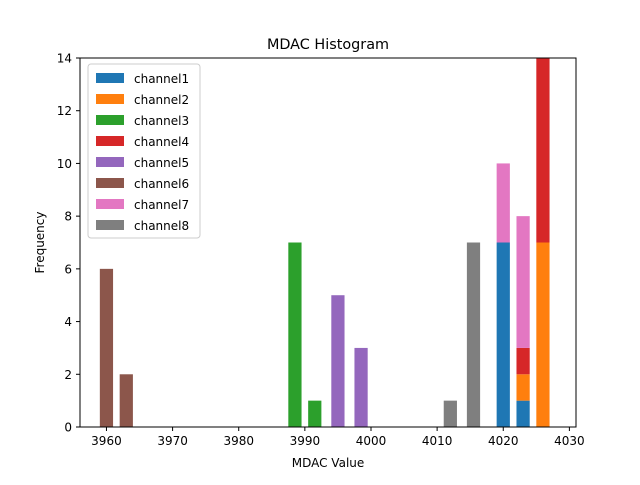  I want to click on legend-swatch-channel8, so click(110, 225).